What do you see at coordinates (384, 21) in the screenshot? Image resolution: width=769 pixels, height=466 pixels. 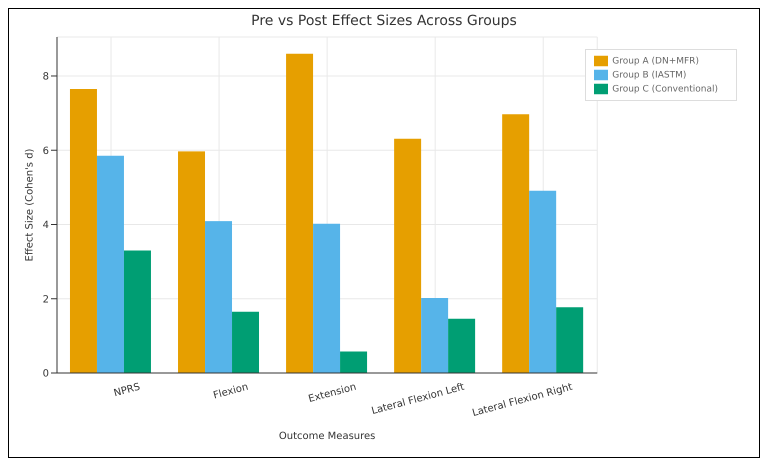 I see `chart-title: Pre vs Post Effect Sizes Across Groups` at bounding box center [384, 21].